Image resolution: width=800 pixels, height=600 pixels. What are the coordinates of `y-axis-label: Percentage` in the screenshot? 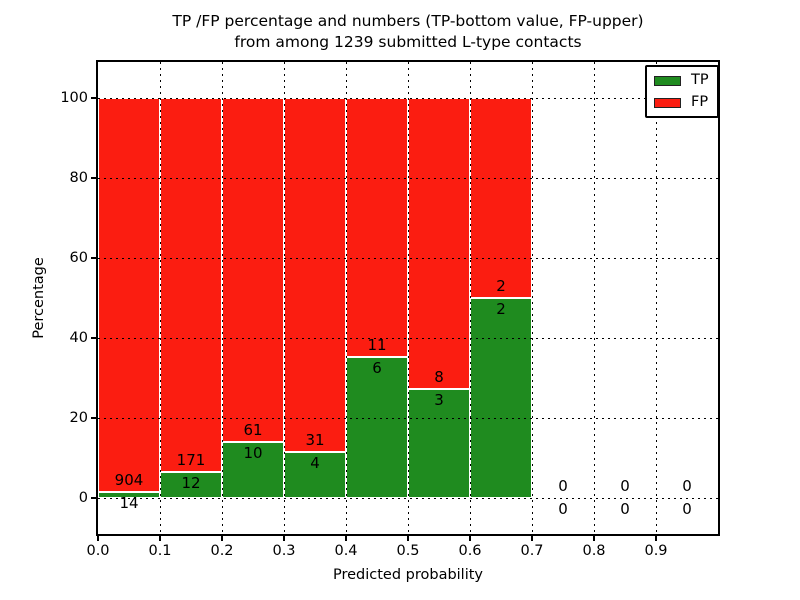 It's located at (39, 298).